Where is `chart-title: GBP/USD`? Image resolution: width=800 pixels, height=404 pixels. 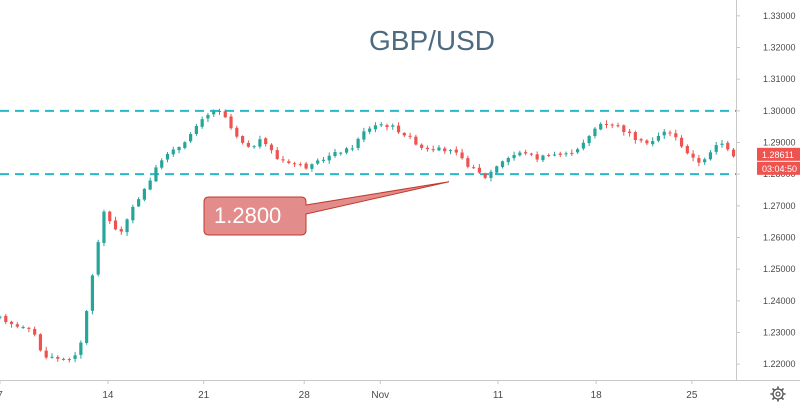 chart-title: GBP/USD is located at coordinates (432, 40).